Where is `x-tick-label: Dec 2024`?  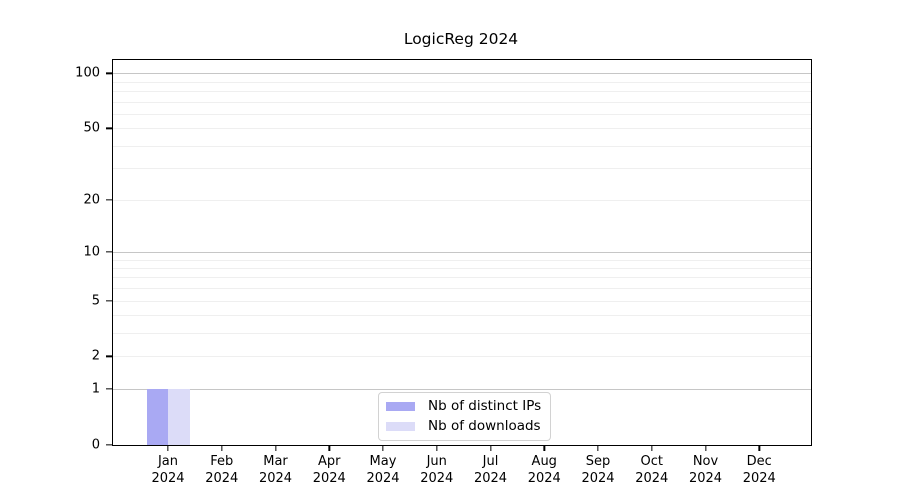 x-tick-label: Dec 2024 is located at coordinates (759, 470).